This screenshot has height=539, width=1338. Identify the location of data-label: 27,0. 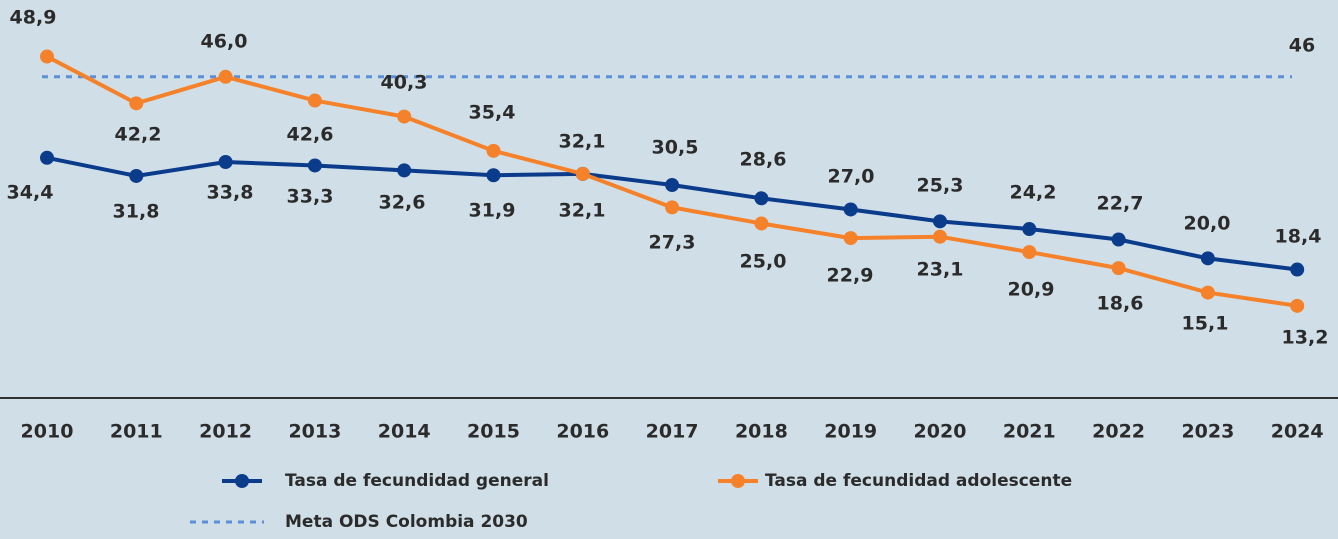
(851, 177).